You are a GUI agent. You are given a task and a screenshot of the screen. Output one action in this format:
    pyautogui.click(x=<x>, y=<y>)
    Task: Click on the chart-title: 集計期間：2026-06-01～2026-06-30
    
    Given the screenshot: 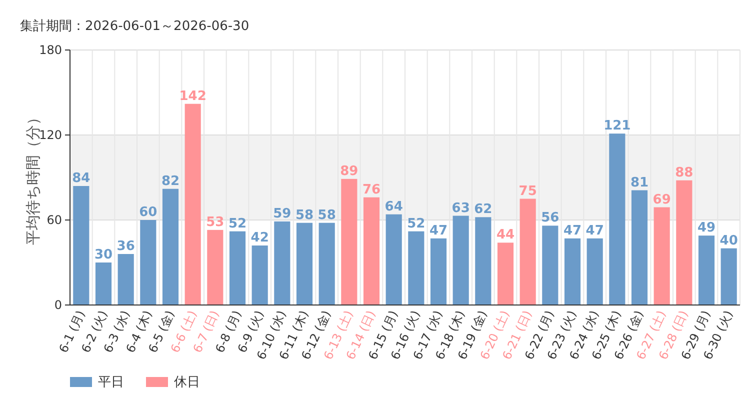 What is the action you would take?
    pyautogui.click(x=135, y=26)
    